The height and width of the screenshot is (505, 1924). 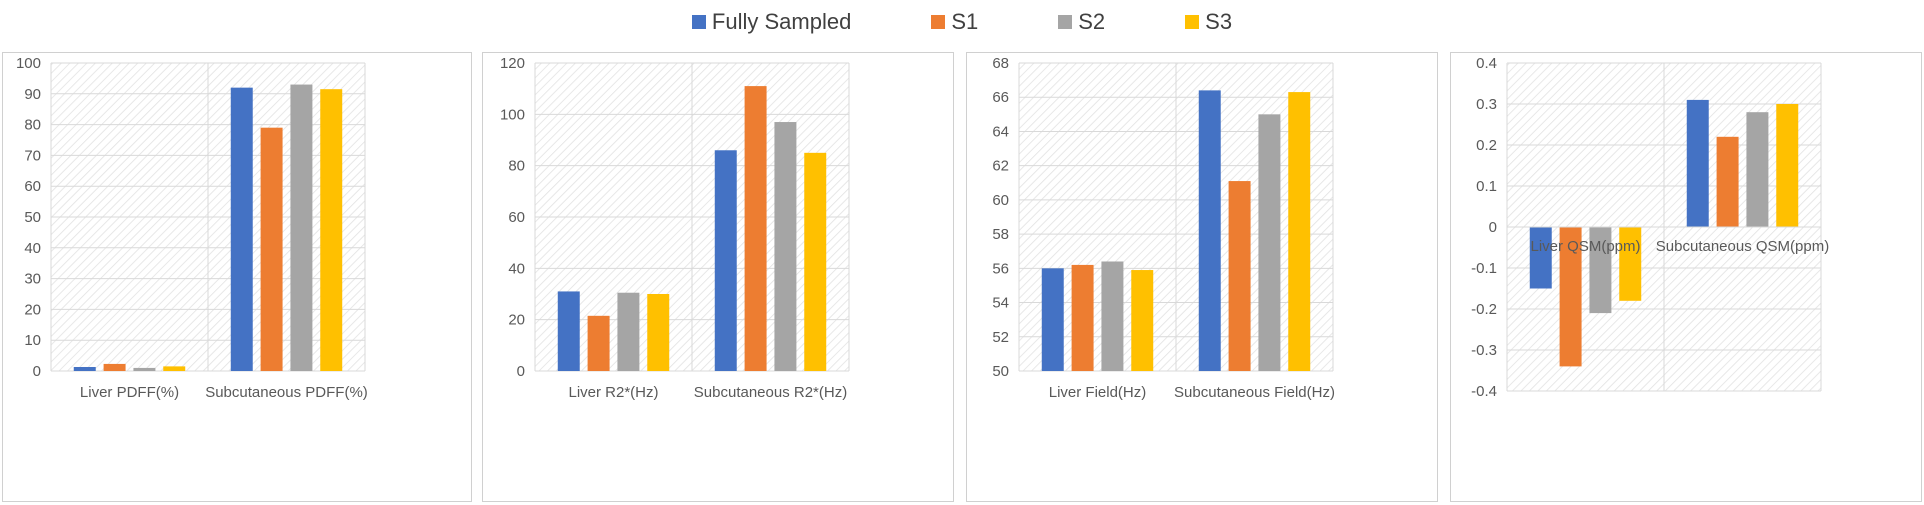 What do you see at coordinates (286, 392) in the screenshot?
I see `category-label: Subcutaneous PDFF(%)` at bounding box center [286, 392].